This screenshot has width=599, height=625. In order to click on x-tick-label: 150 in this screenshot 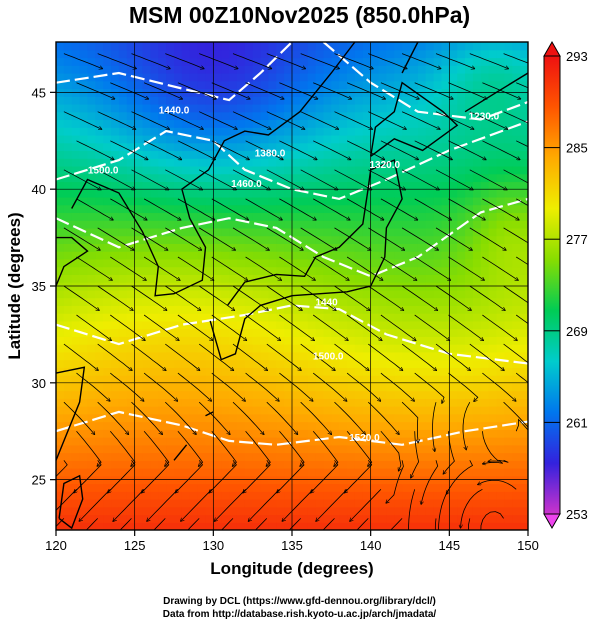, I will do `click(528, 545)`.